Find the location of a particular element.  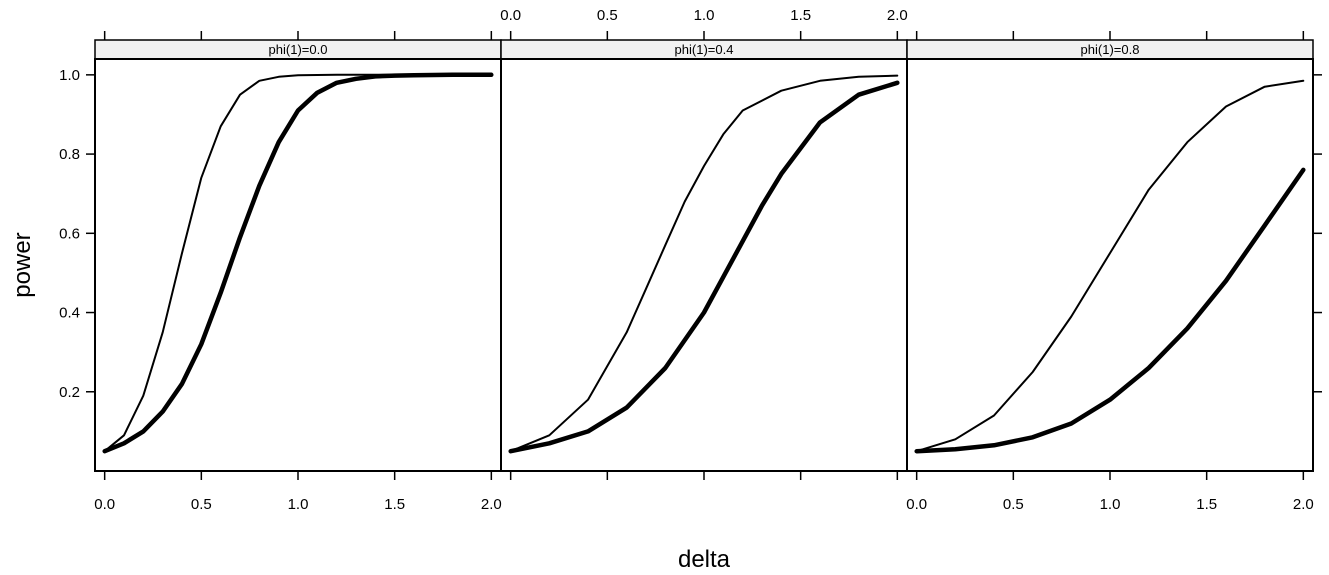

x-tick-label-top: 0.0 is located at coordinates (510, 15).